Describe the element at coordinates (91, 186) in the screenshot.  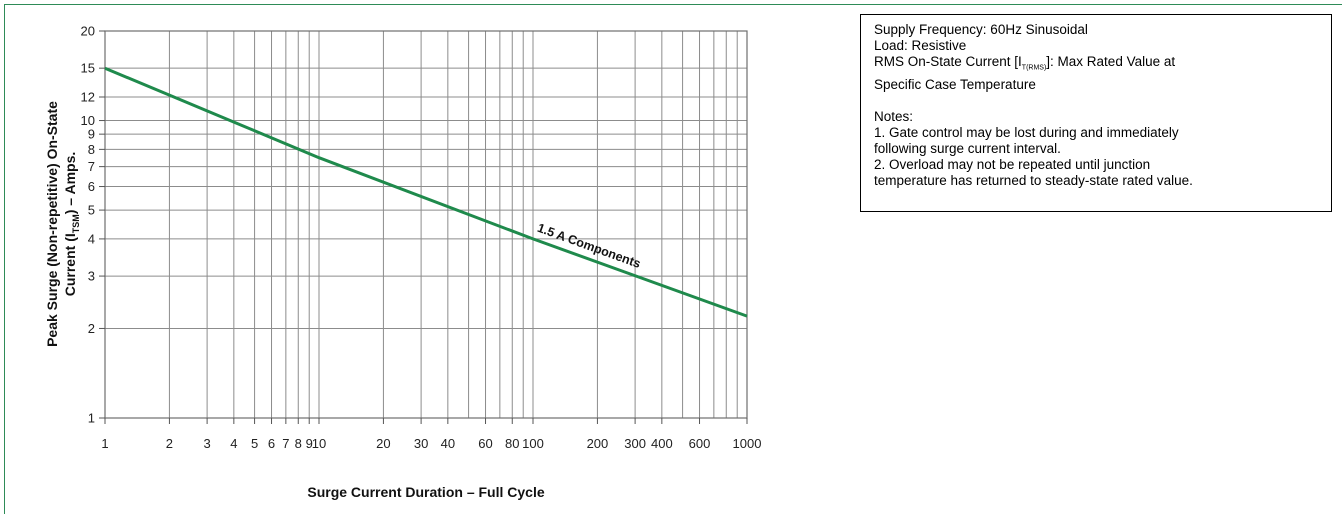
I see `y-tick-label: 6` at that location.